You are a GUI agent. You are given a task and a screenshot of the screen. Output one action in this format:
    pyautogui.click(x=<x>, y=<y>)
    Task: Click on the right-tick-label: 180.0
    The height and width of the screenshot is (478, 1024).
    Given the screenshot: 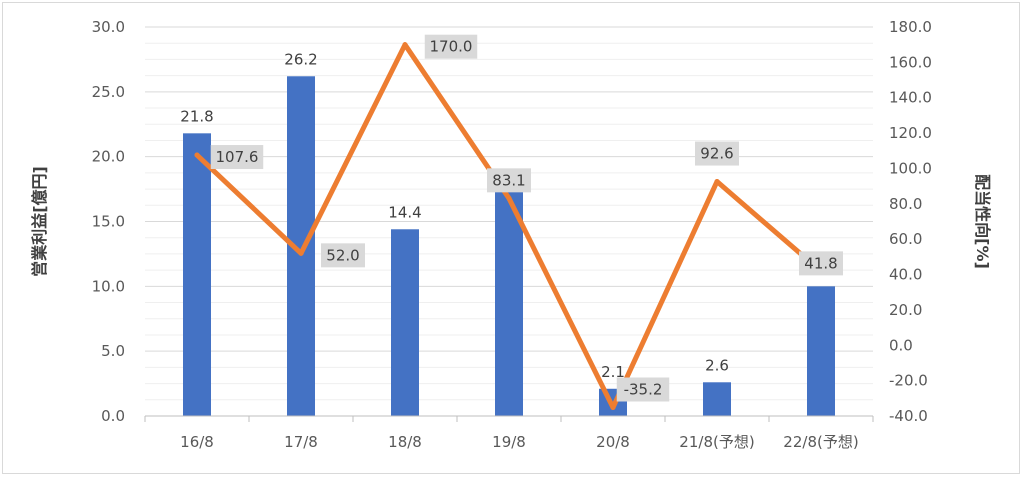 What is the action you would take?
    pyautogui.click(x=910, y=27)
    